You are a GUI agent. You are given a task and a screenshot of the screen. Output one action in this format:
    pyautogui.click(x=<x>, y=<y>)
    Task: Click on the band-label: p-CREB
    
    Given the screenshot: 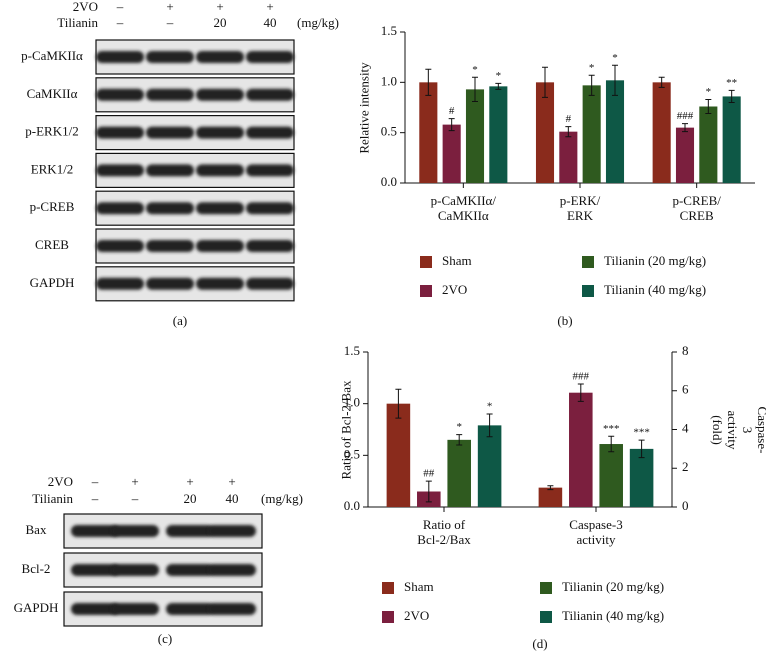 What is the action you would take?
    pyautogui.click(x=52, y=206)
    